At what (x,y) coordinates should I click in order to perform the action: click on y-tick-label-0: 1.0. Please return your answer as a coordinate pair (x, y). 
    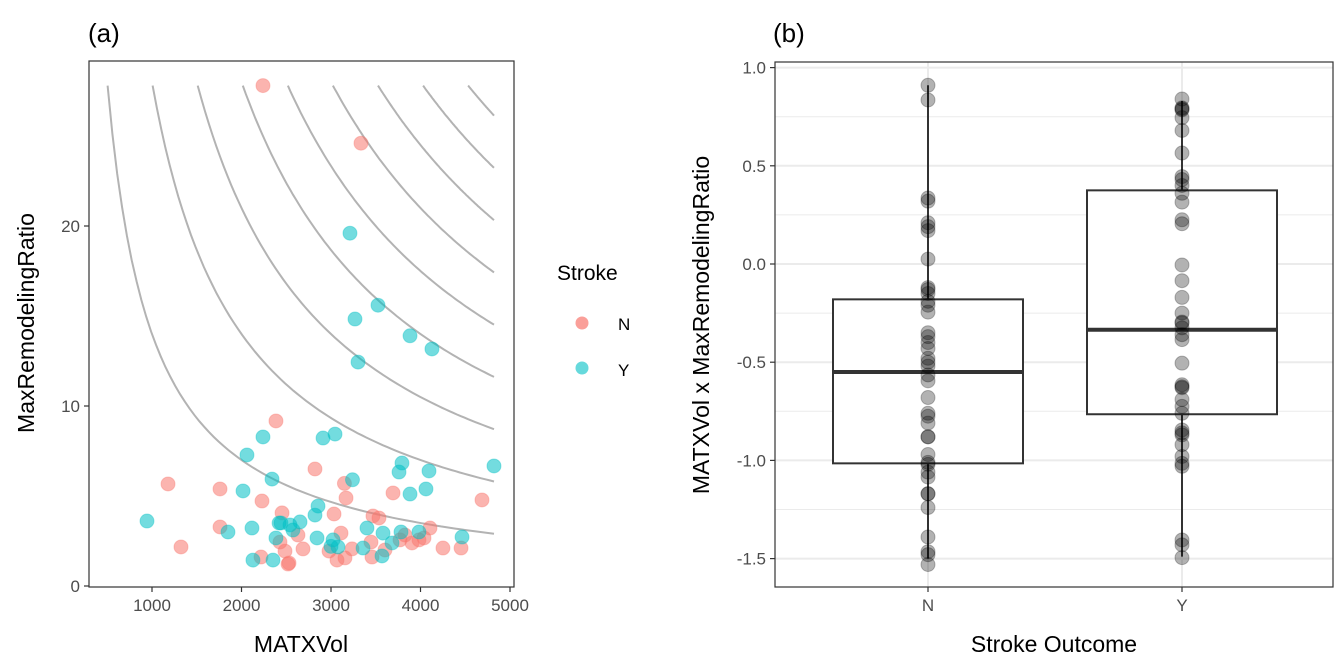
    Looking at the image, I should click on (754, 68).